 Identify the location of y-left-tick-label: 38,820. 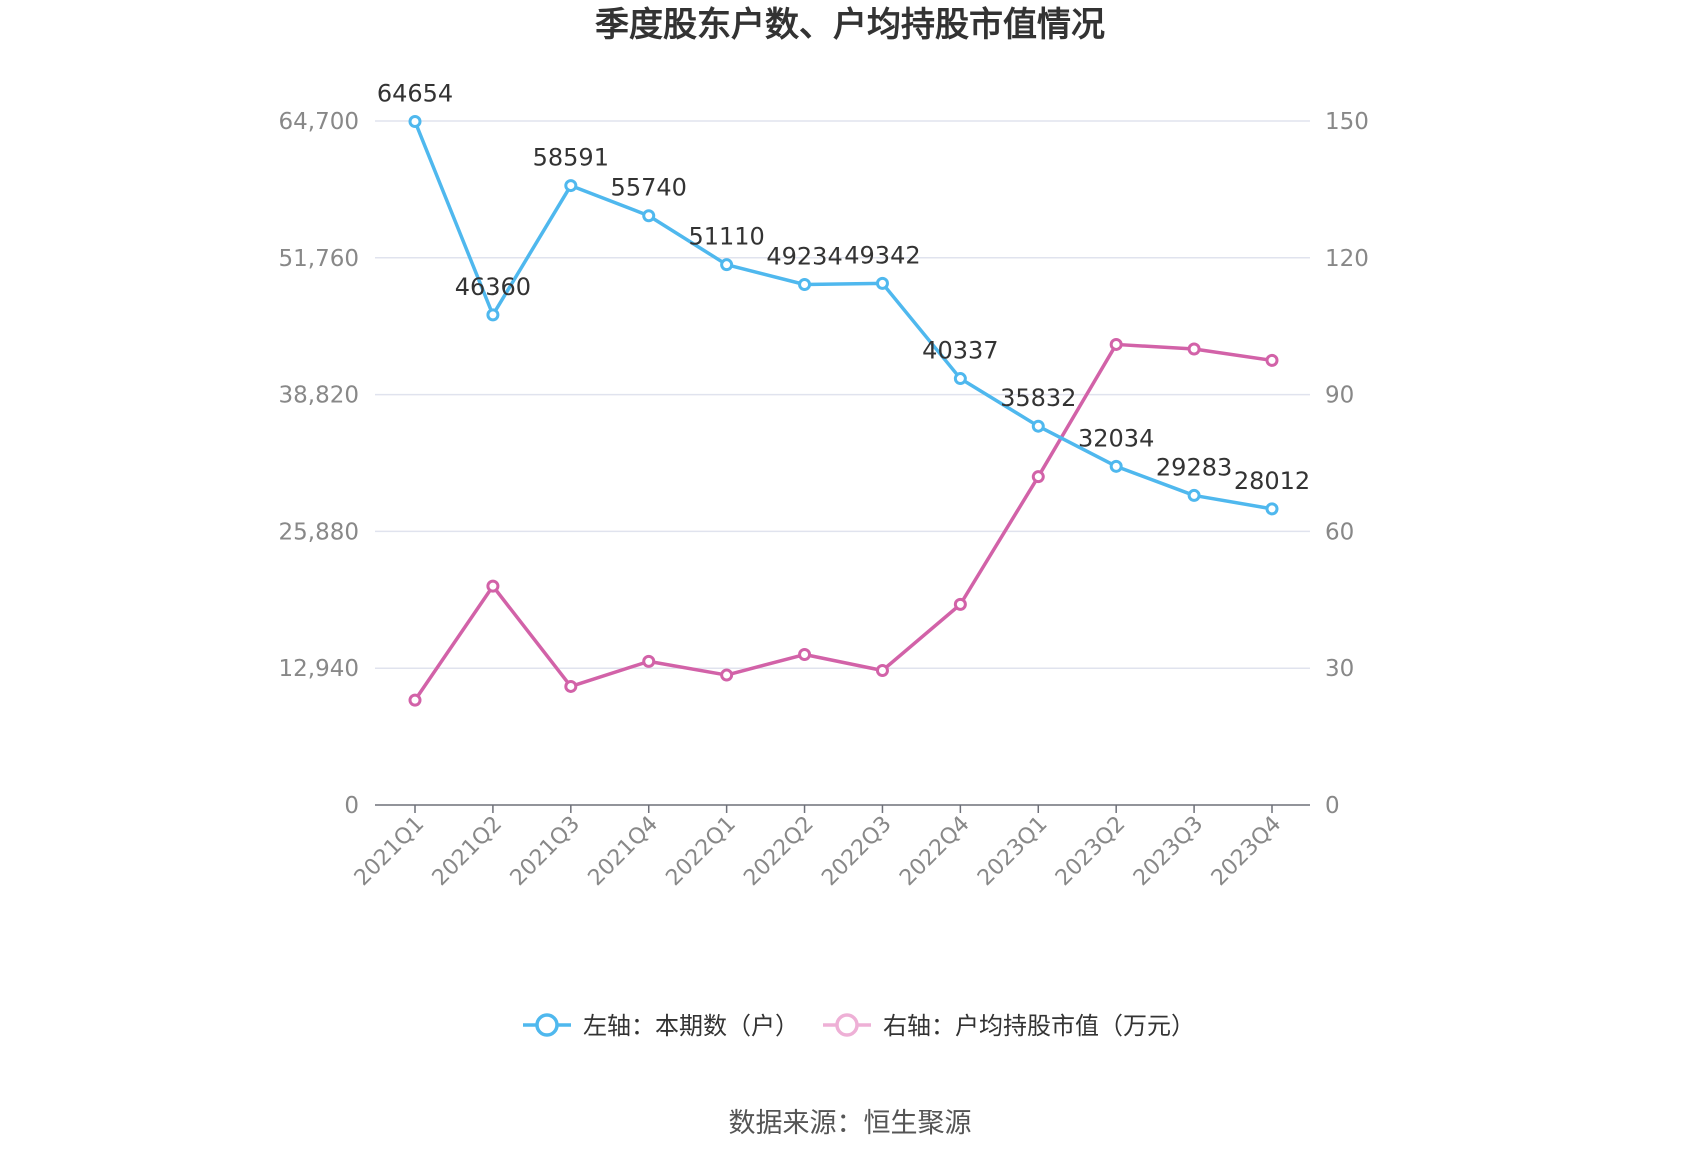
(319, 396).